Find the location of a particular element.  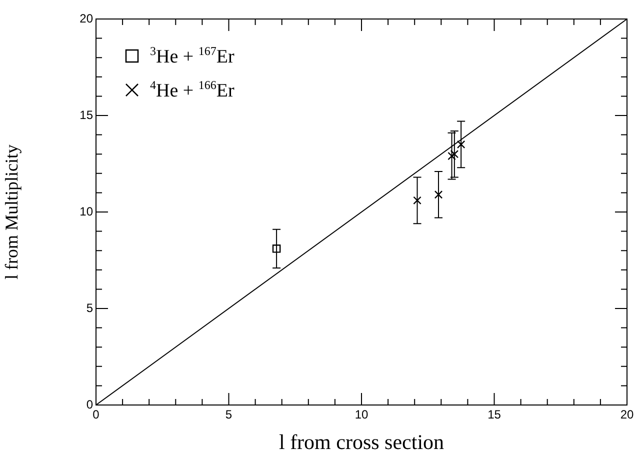

x-axis-title: l from cross section is located at coordinates (361, 442).